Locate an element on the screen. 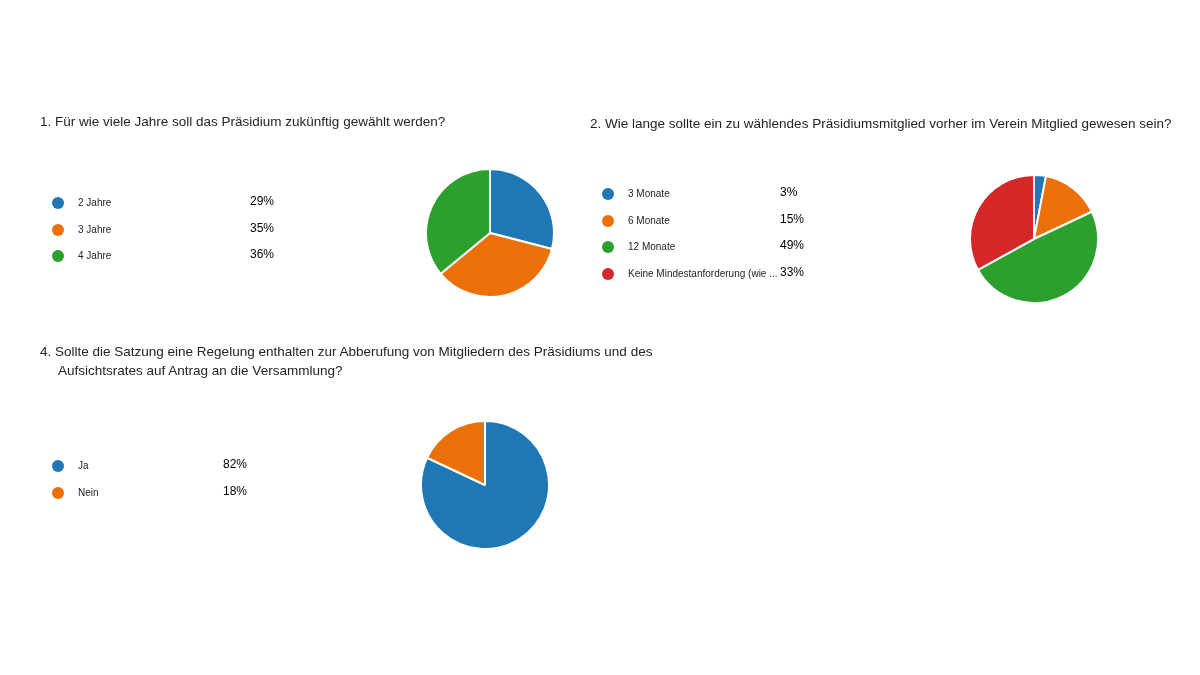 The height and width of the screenshot is (675, 1200). legend-label: Ja is located at coordinates (83, 465).